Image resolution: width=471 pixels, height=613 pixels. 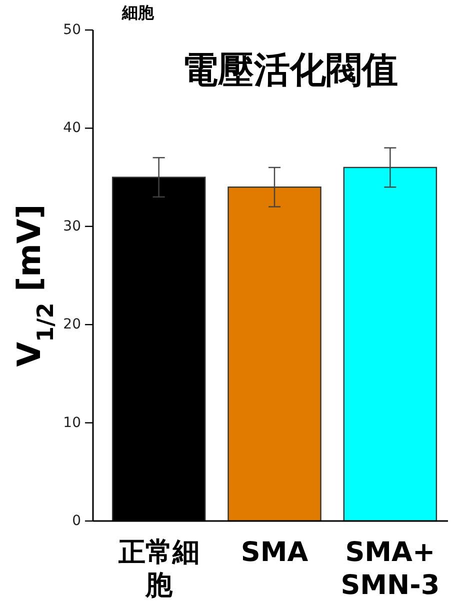 What do you see at coordinates (290, 70) in the screenshot?
I see `text: 電壓活化閥值` at bounding box center [290, 70].